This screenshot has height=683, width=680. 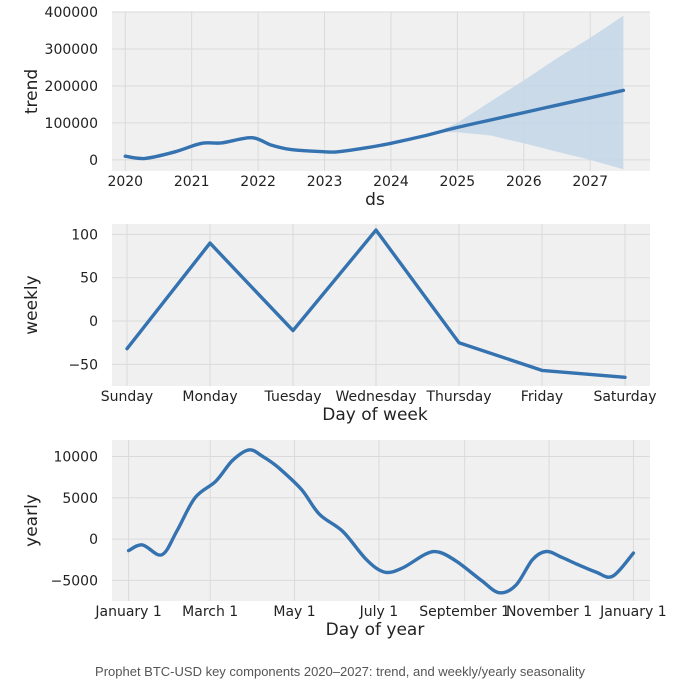 I want to click on yearly-y-tick-label: 0, so click(x=93, y=540).